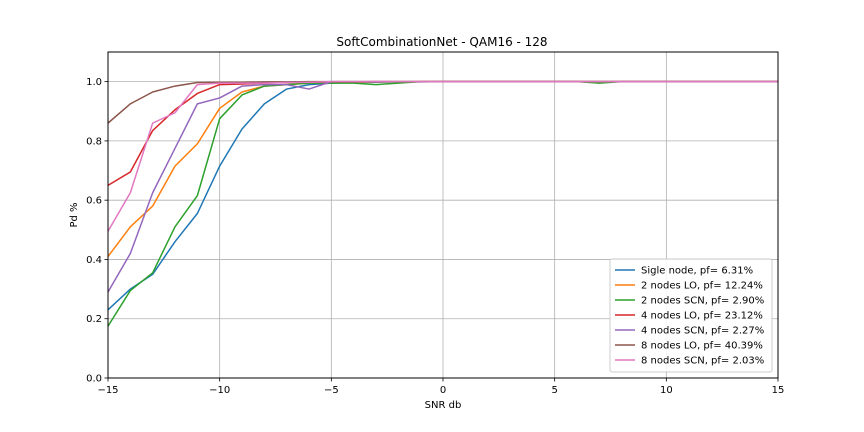 The image size is (864, 432). What do you see at coordinates (443, 390) in the screenshot?
I see `x-tick-label: 0` at bounding box center [443, 390].